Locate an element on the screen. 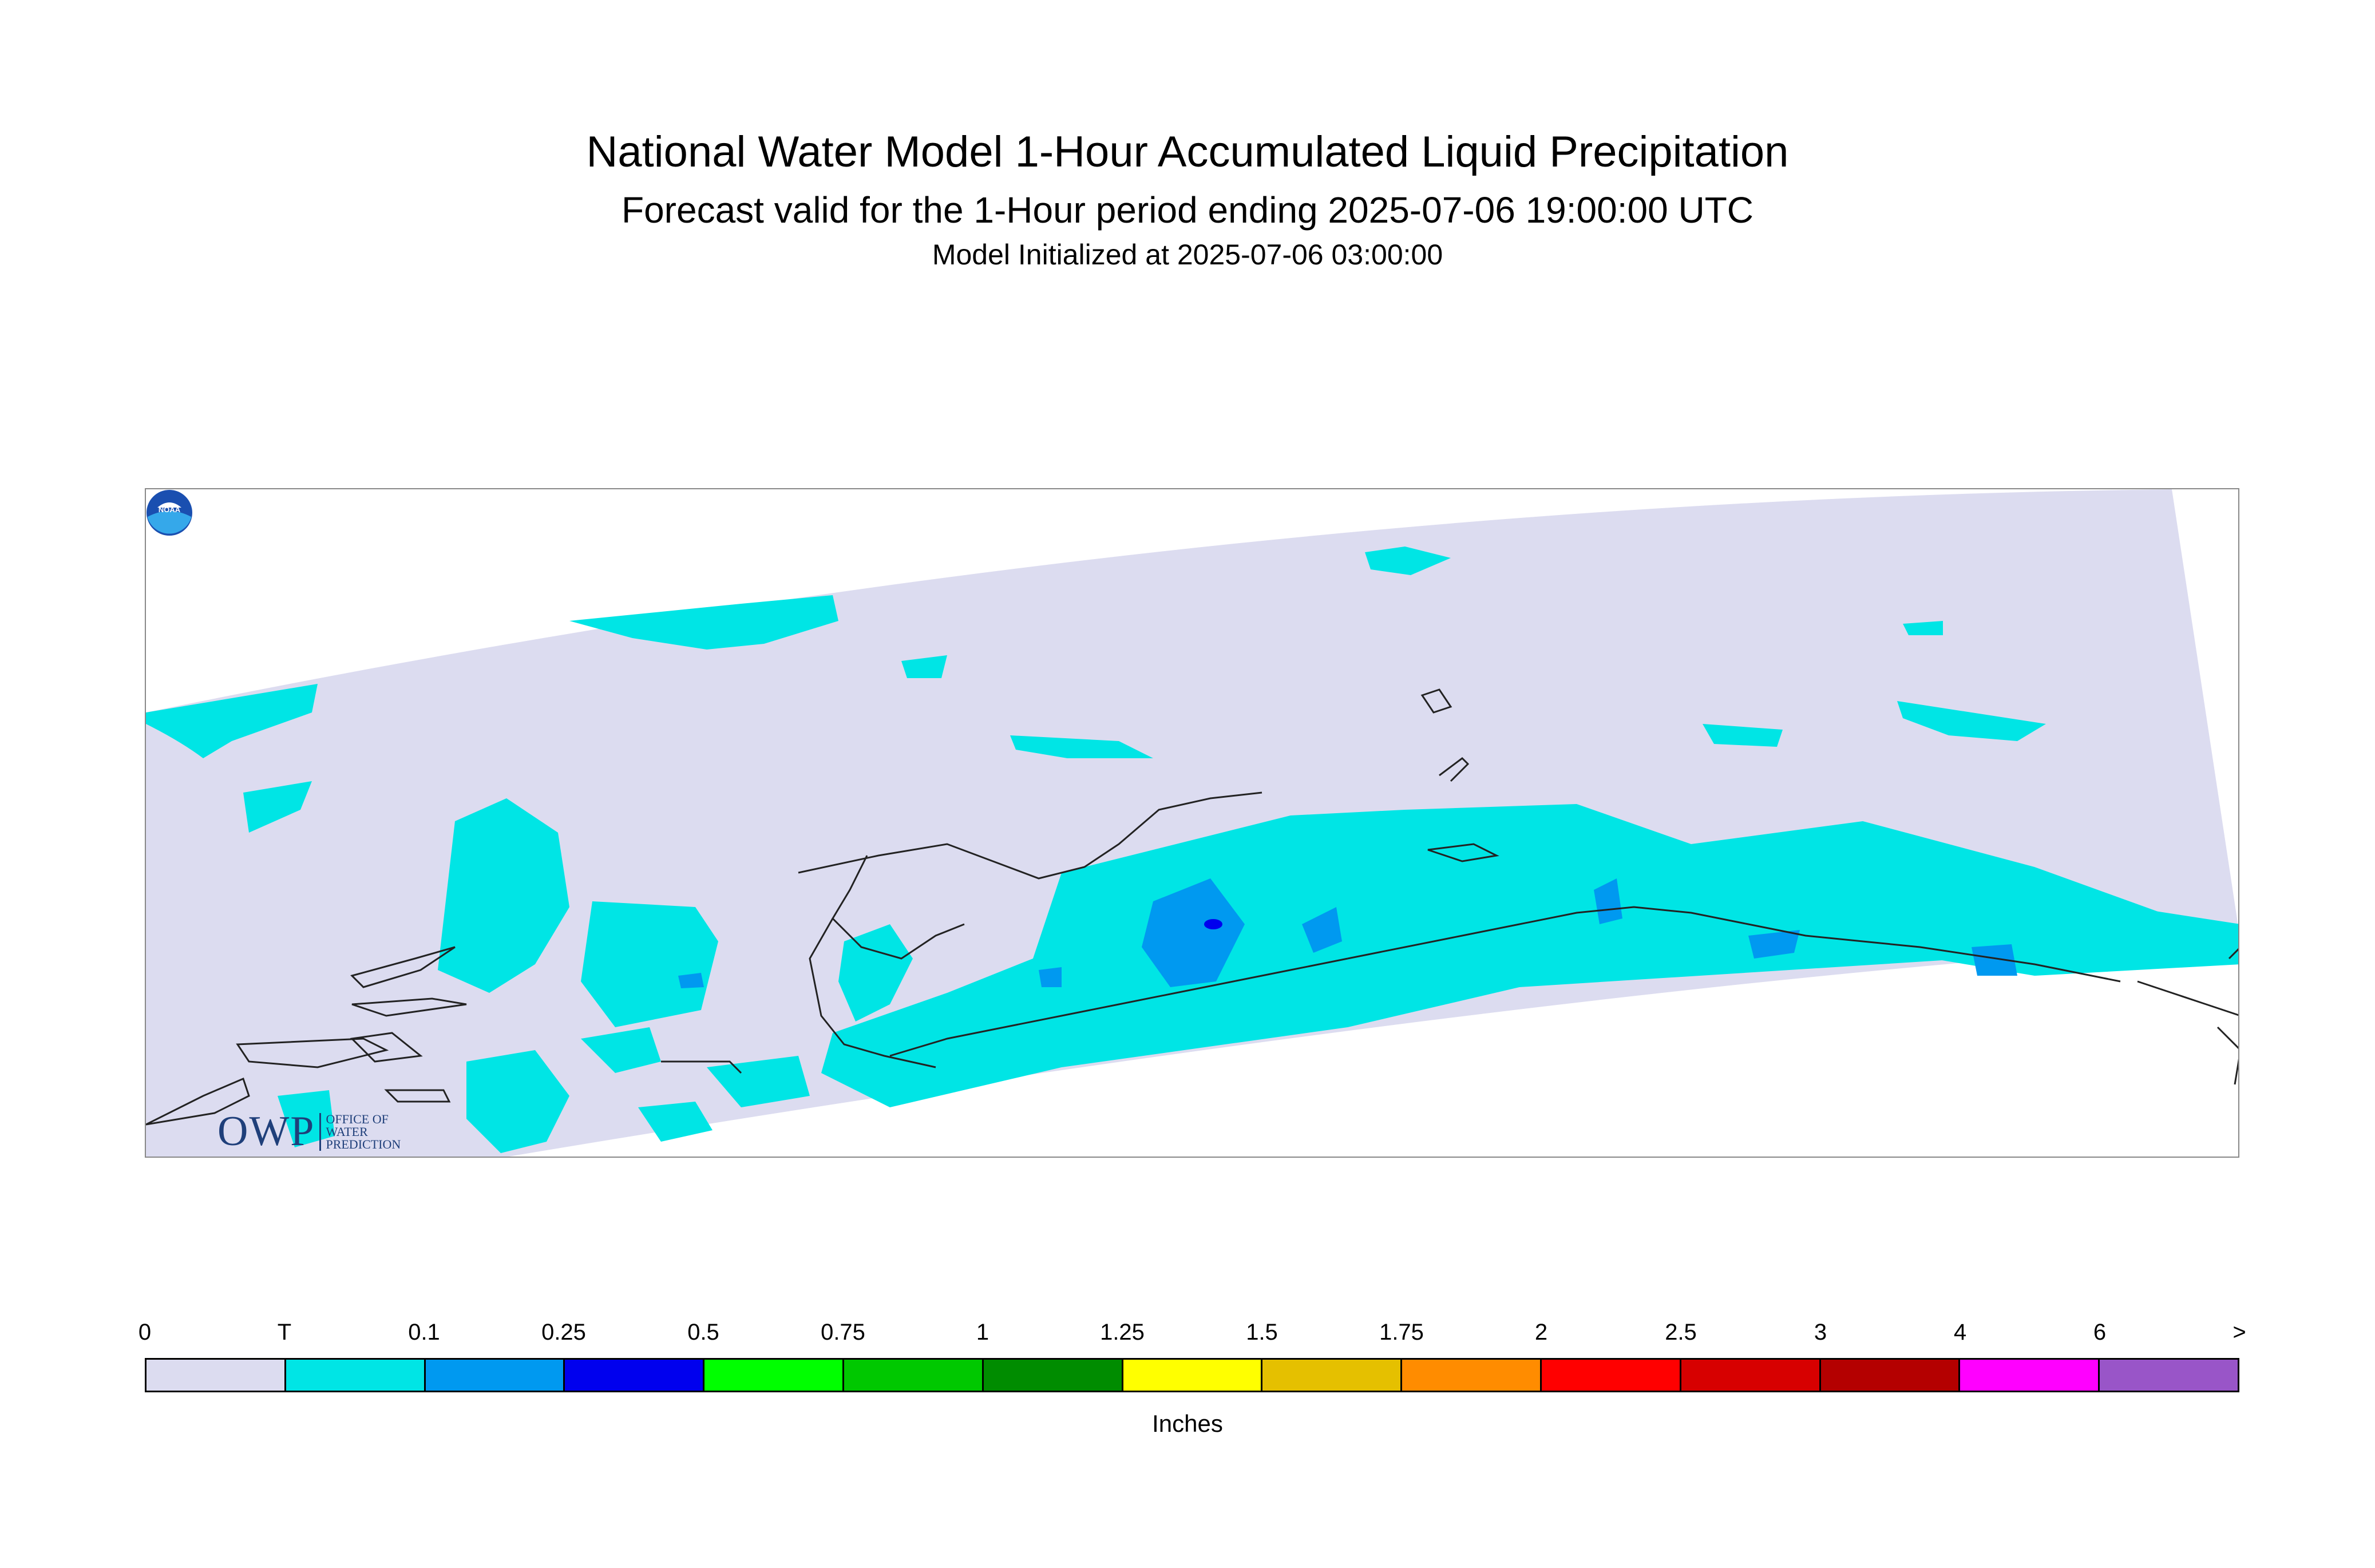 The image size is (2375, 1568). svg-text: NOAA is located at coordinates (170, 509).